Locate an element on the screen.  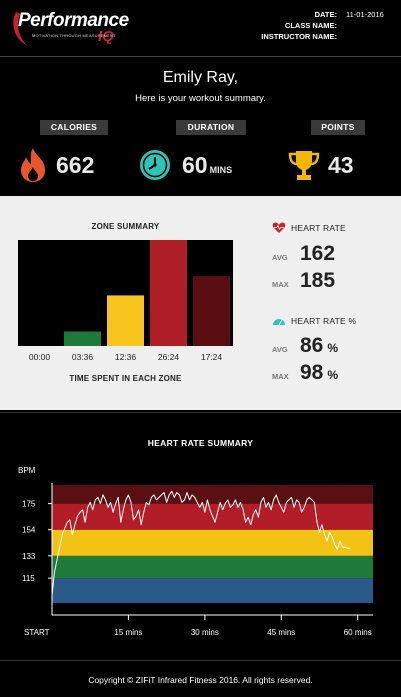
hr-max-label: MAX is located at coordinates (280, 284).